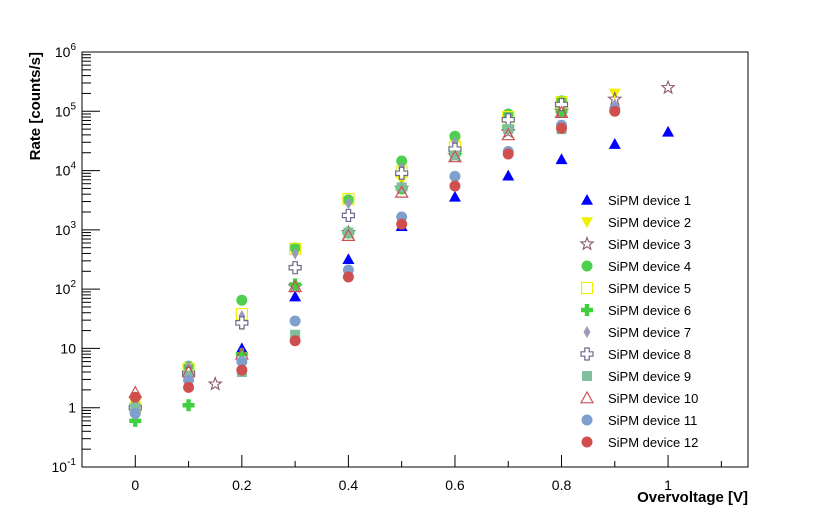 The width and height of the screenshot is (830, 522). Describe the element at coordinates (72, 408) in the screenshot. I see `y-tick-label: 1` at that location.